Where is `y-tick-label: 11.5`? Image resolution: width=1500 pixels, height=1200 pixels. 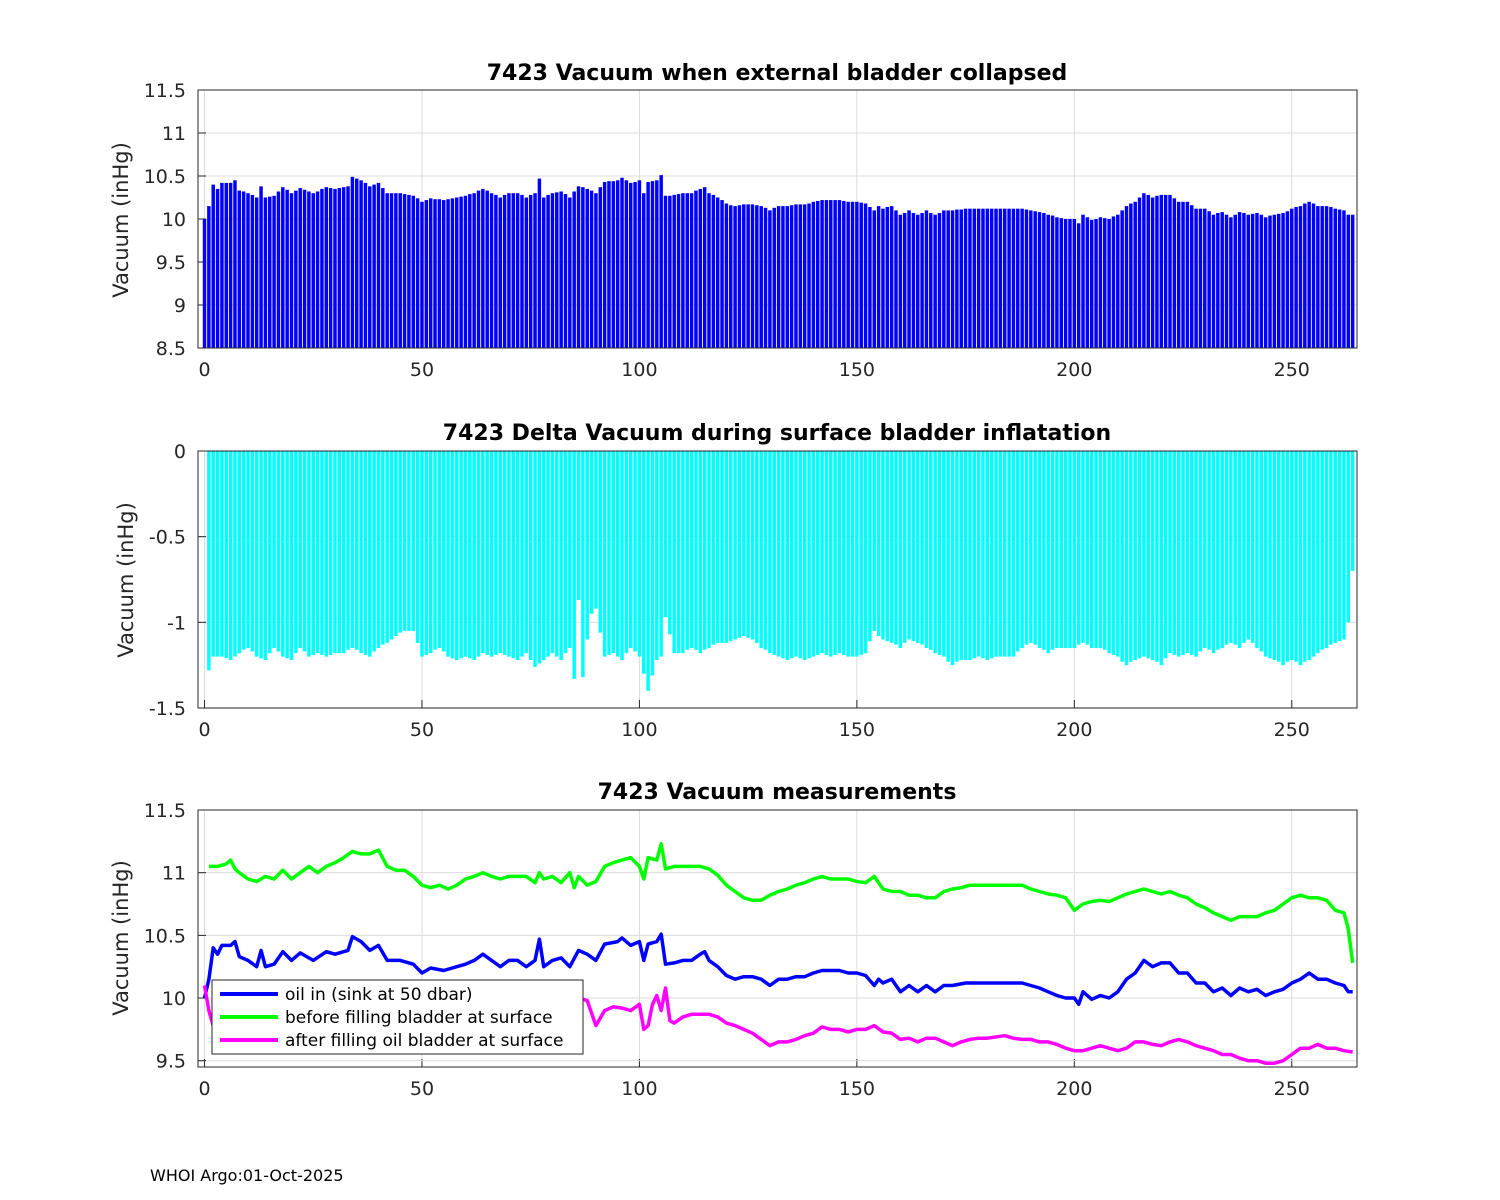
y-tick-label: 11.5 is located at coordinates (165, 811).